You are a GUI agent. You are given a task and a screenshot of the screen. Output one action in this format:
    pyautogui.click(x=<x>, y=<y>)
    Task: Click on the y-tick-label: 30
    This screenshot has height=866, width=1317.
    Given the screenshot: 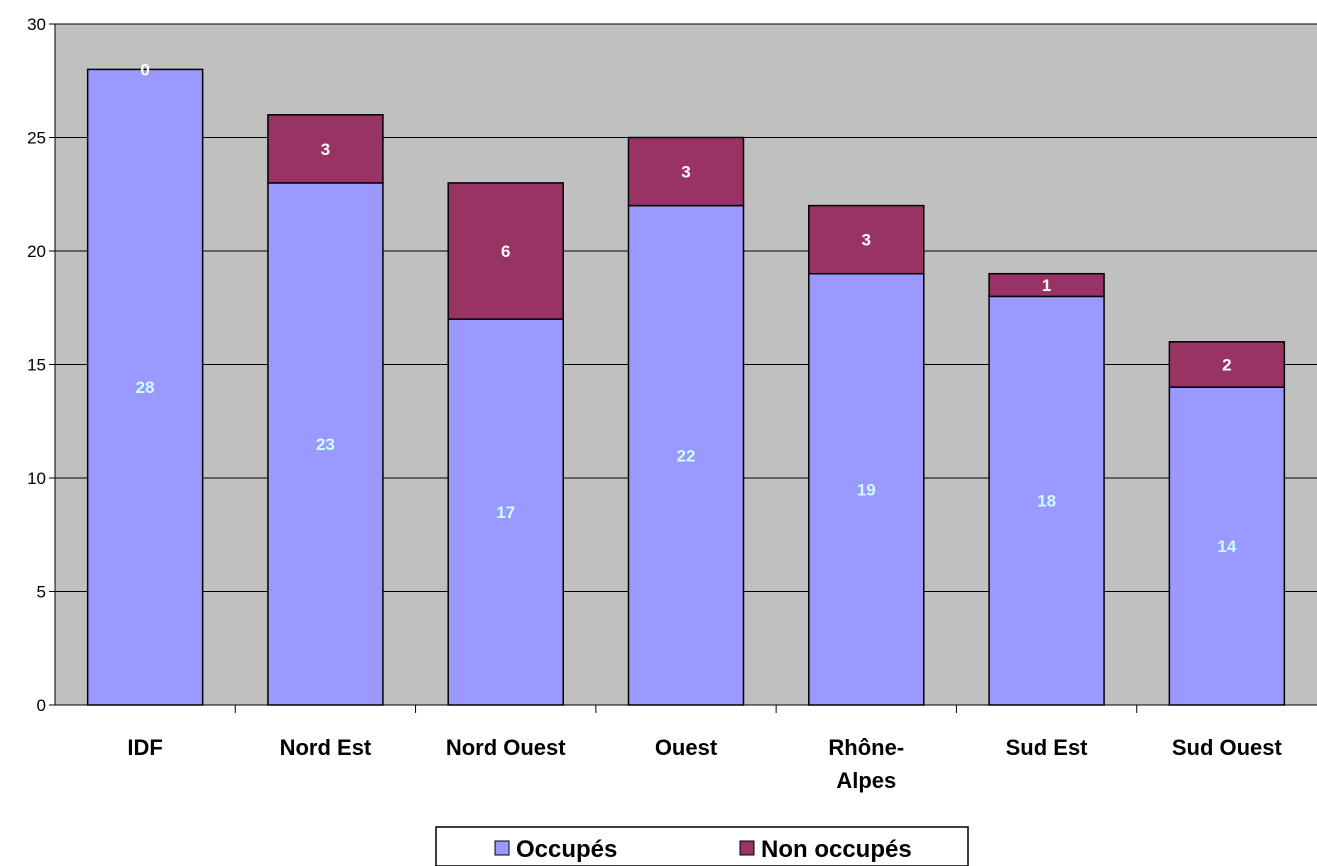 What is the action you would take?
    pyautogui.click(x=36, y=24)
    